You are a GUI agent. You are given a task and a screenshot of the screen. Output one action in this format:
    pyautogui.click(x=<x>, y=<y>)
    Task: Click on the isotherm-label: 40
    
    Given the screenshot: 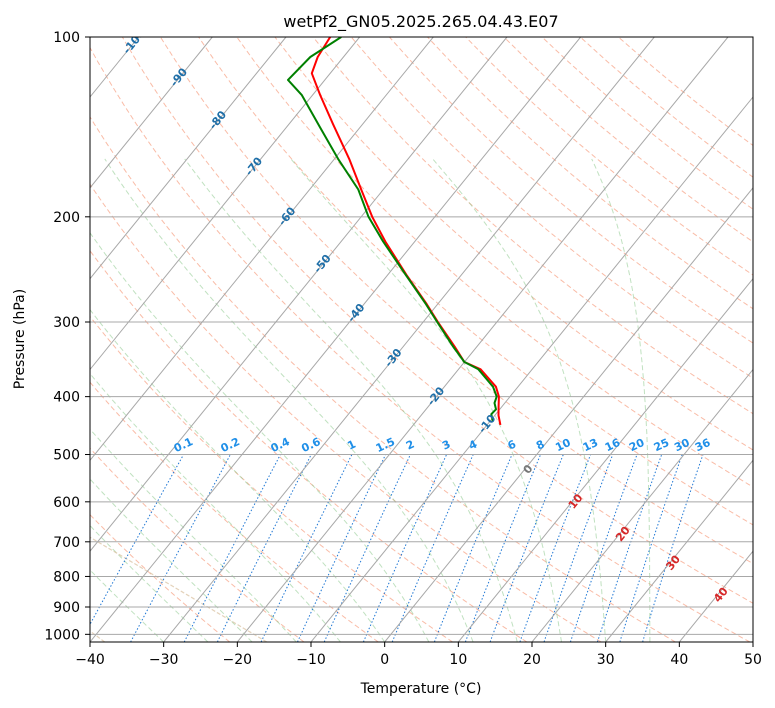 What is the action you would take?
    pyautogui.click(x=721, y=595)
    